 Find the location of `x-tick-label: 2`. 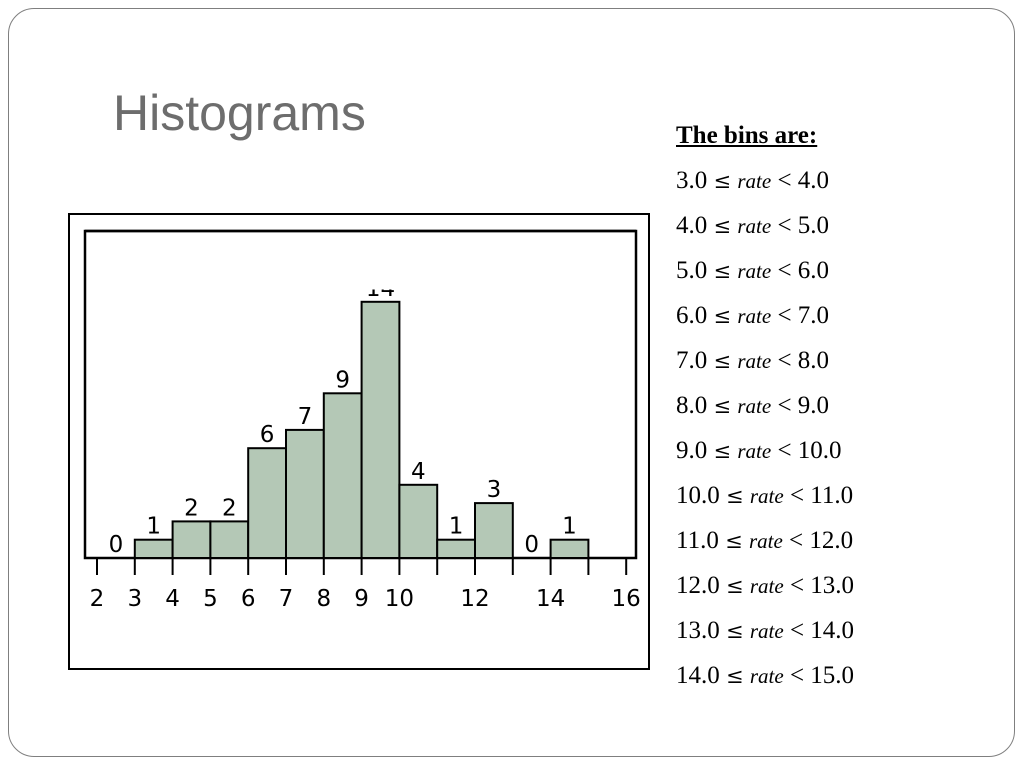

x-tick-label: 2 is located at coordinates (97, 599).